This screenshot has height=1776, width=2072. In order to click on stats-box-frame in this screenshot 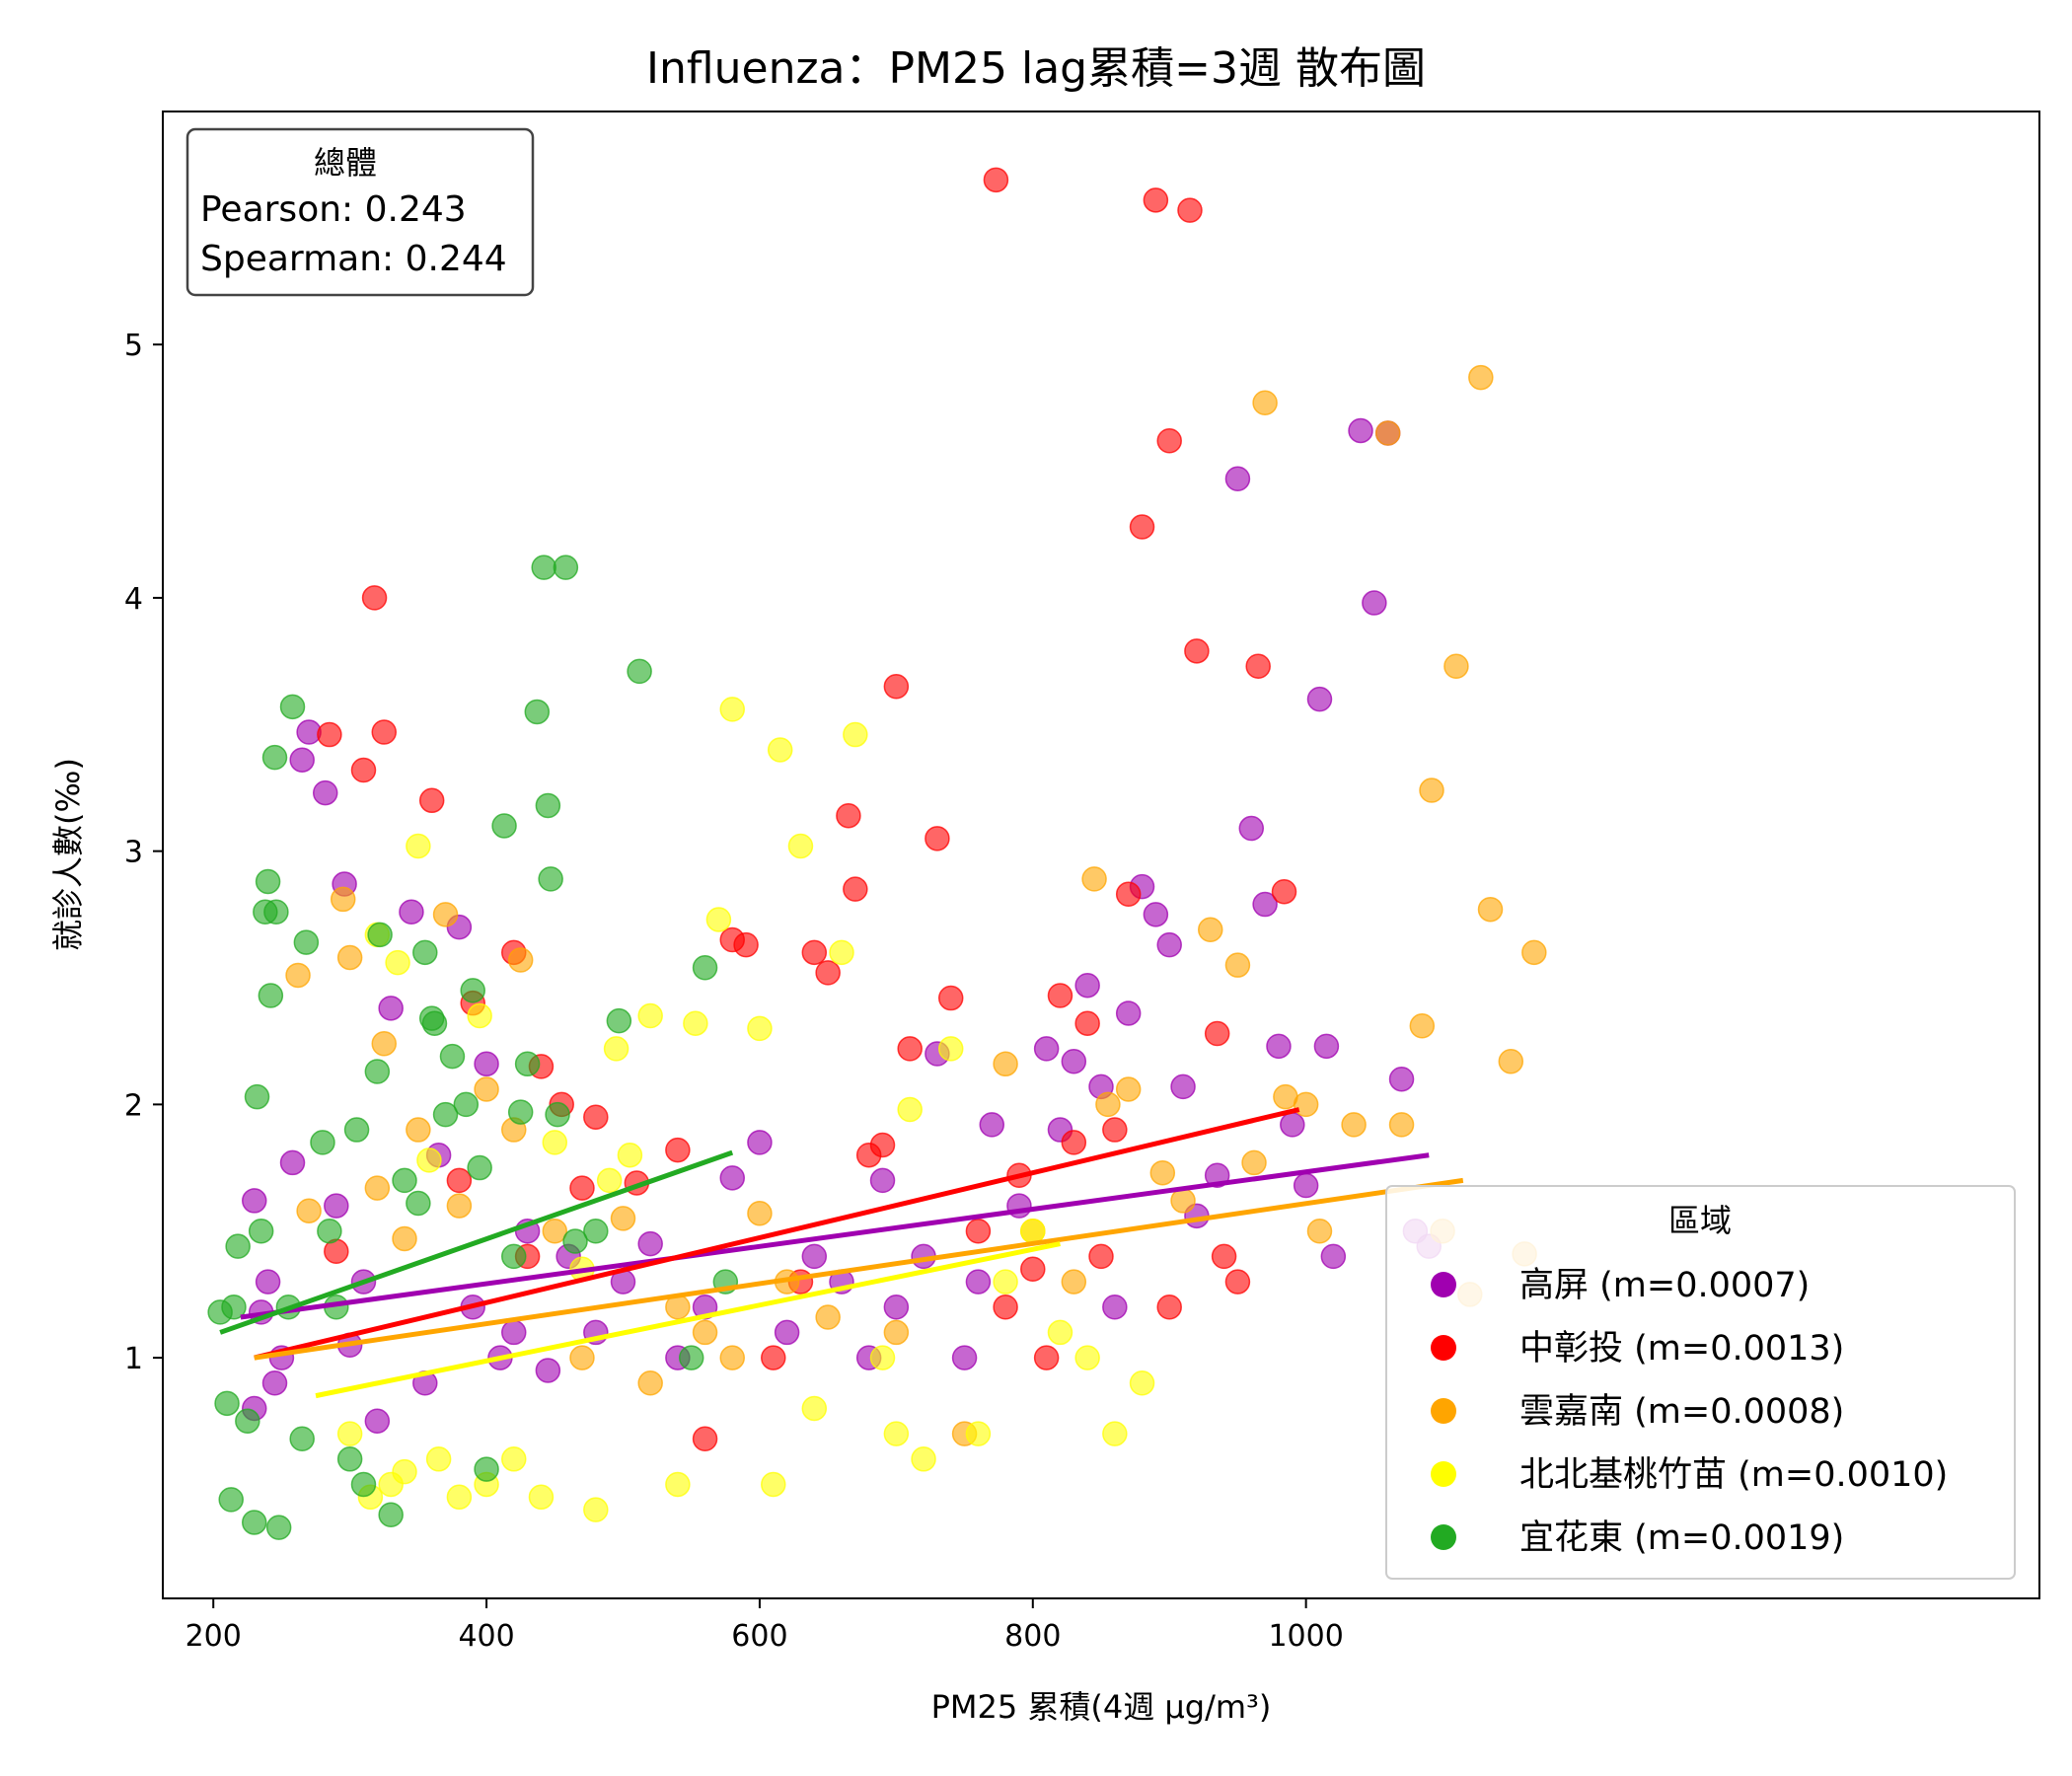, I will do `click(360, 212)`.